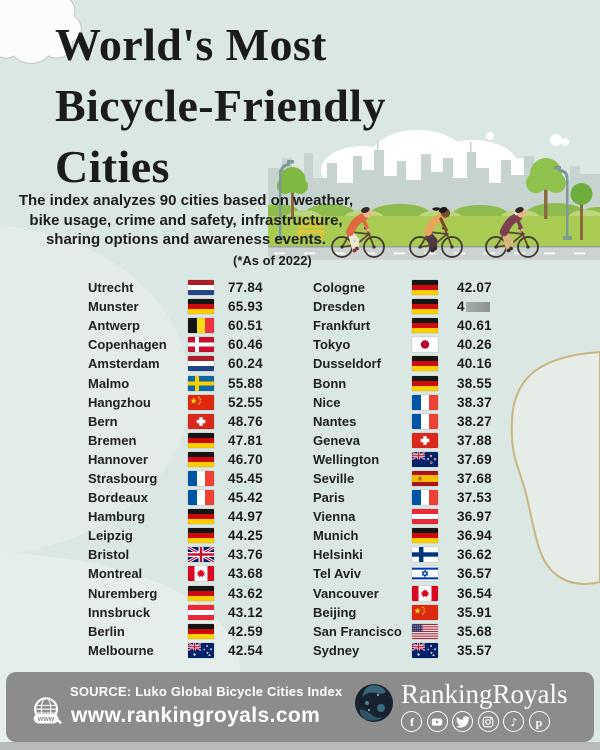 The image size is (600, 750). I want to click on city-name: Wellington, so click(346, 459).